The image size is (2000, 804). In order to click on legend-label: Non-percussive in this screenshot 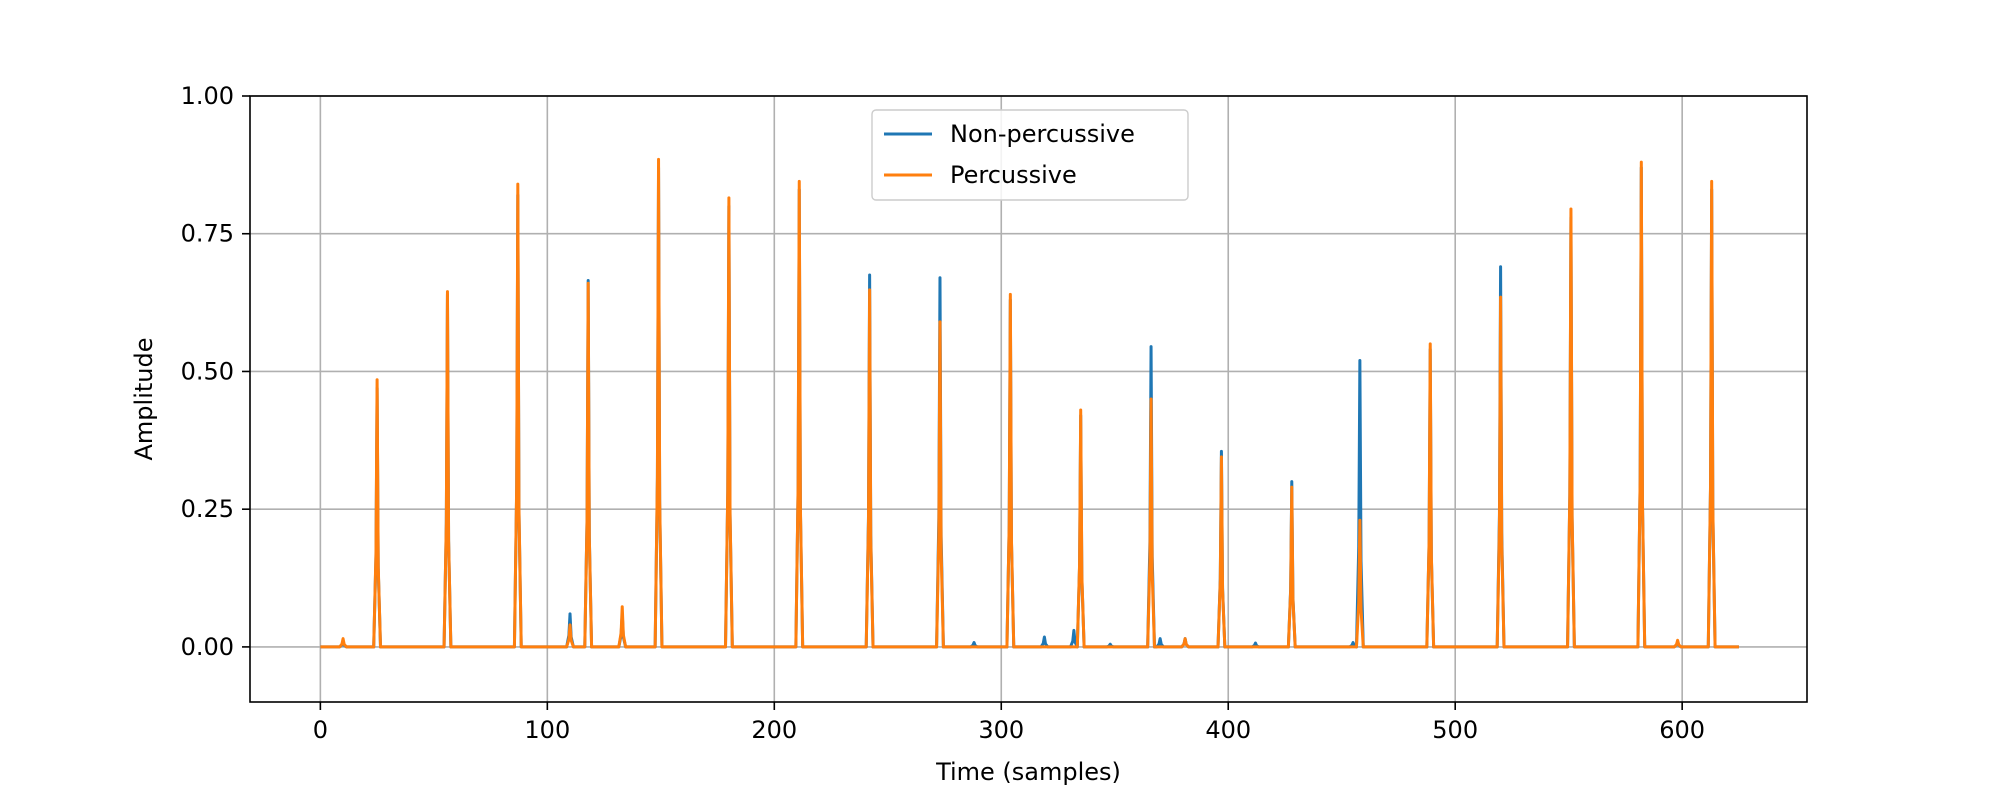, I will do `click(1042, 134)`.